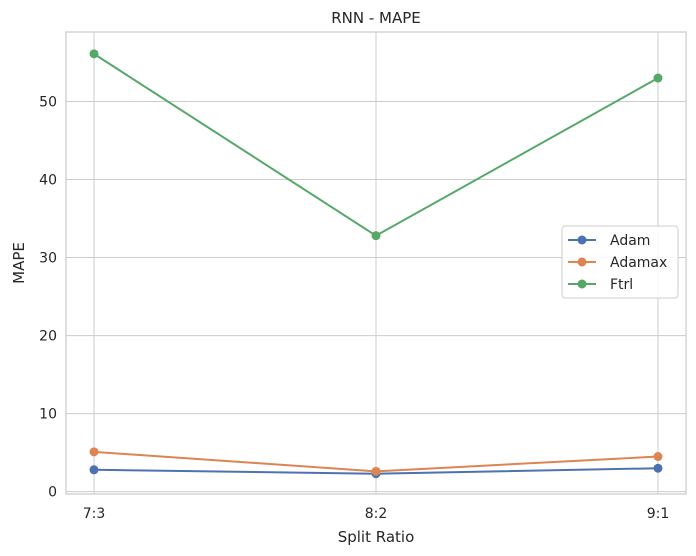 Image resolution: width=696 pixels, height=556 pixels. I want to click on y-tick-label: 40, so click(48, 180).